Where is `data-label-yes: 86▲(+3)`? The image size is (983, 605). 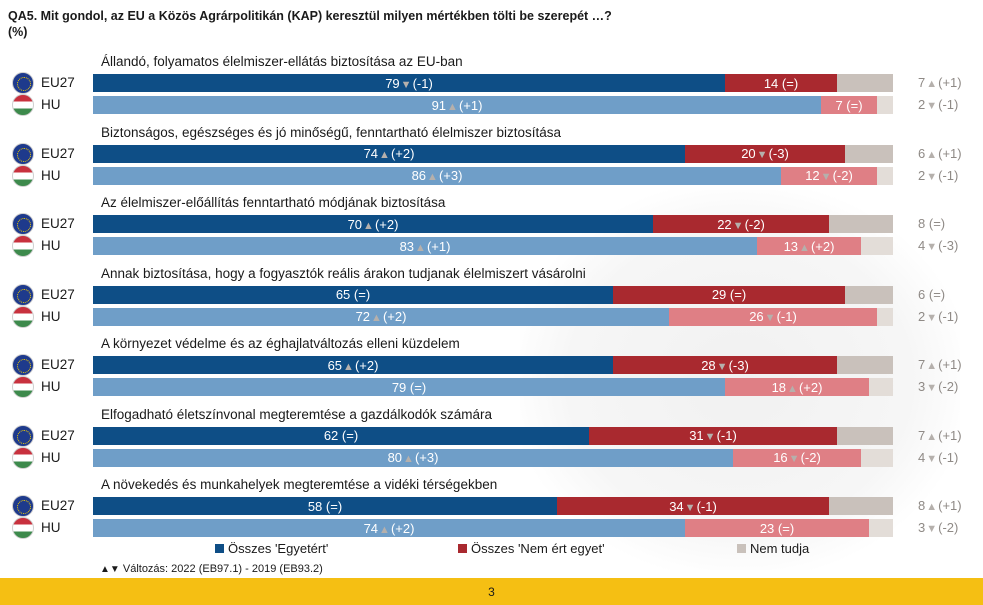 data-label-yes: 86▲(+3) is located at coordinates (437, 175).